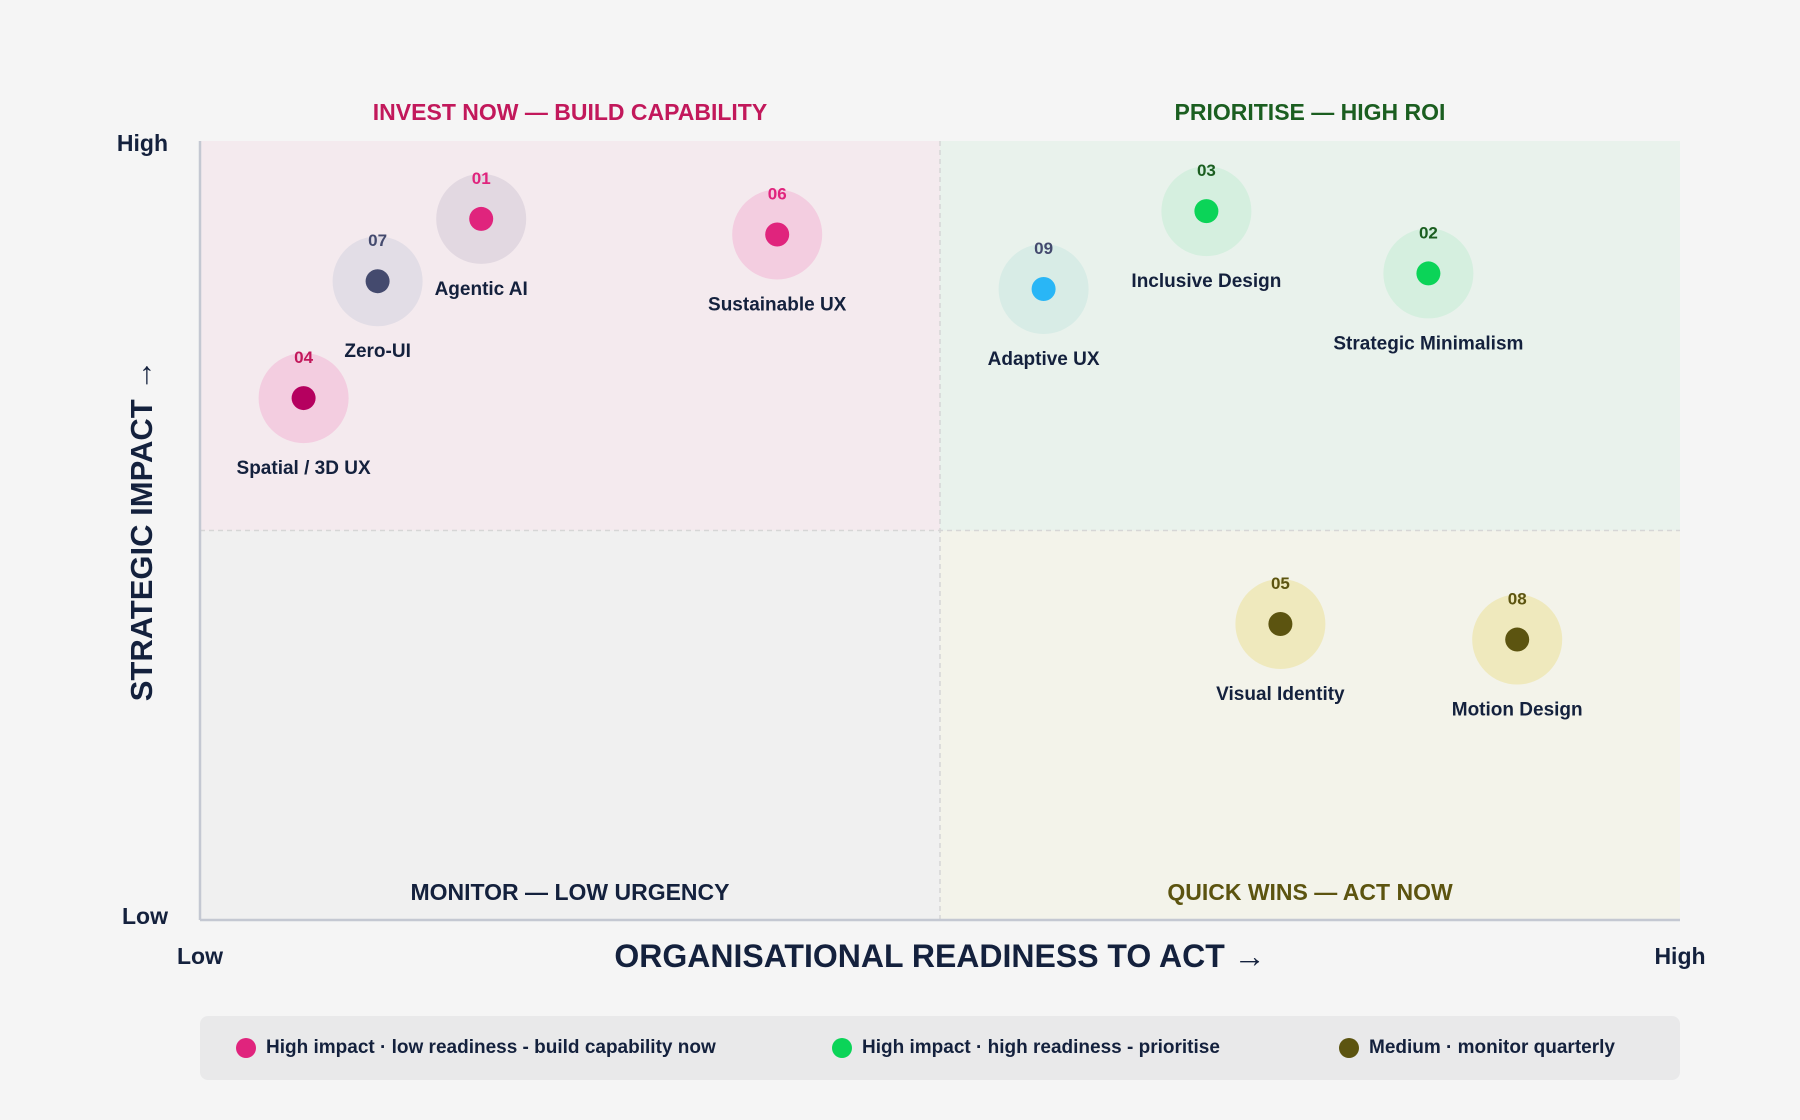 Image resolution: width=1800 pixels, height=1120 pixels. Describe the element at coordinates (1206, 170) in the screenshot. I see `point-number: 03` at that location.